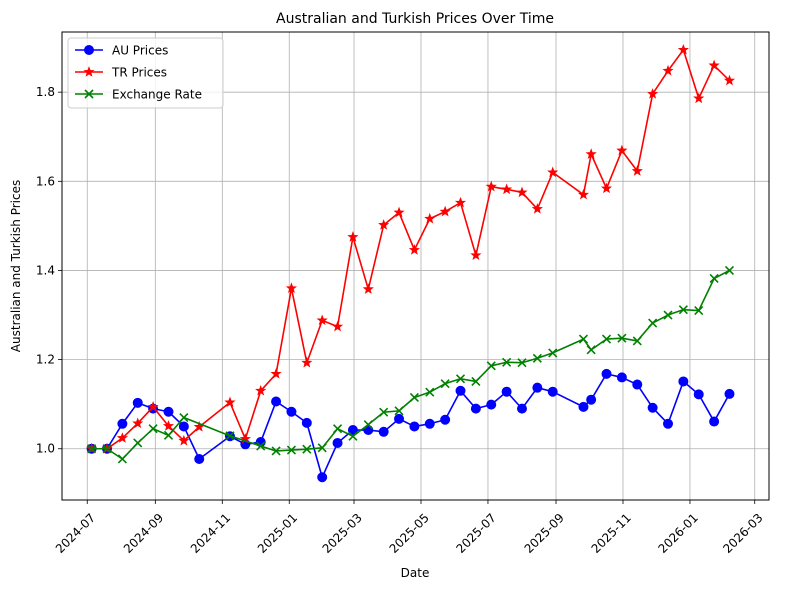 The height and width of the screenshot is (590, 787). I want to click on y-tick-label: 1.2, so click(45, 360).